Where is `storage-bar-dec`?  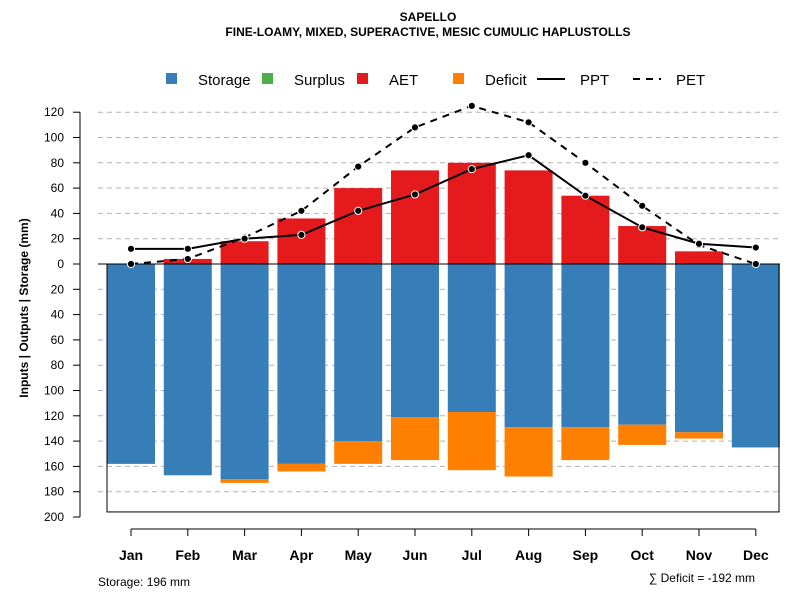
storage-bar-dec is located at coordinates (755, 356).